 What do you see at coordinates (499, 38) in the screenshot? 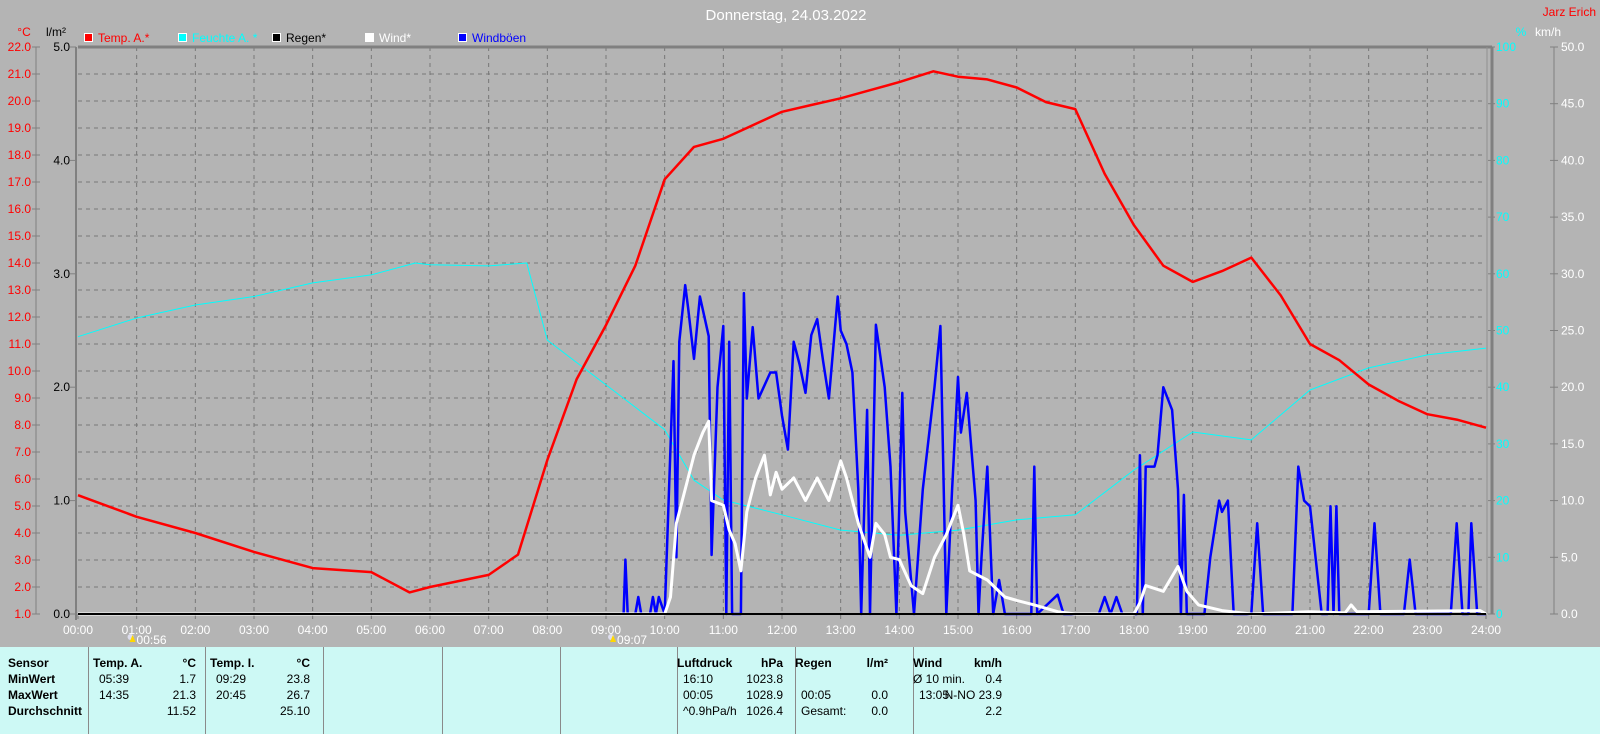
I see `legend-label: Windböen` at bounding box center [499, 38].